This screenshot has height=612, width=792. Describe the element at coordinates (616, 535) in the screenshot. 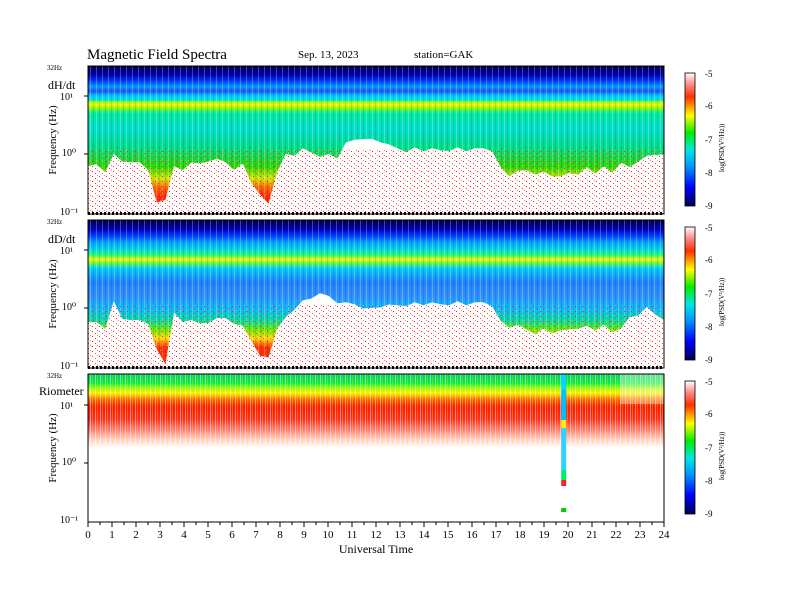

I see `x-tick-label: 22` at that location.